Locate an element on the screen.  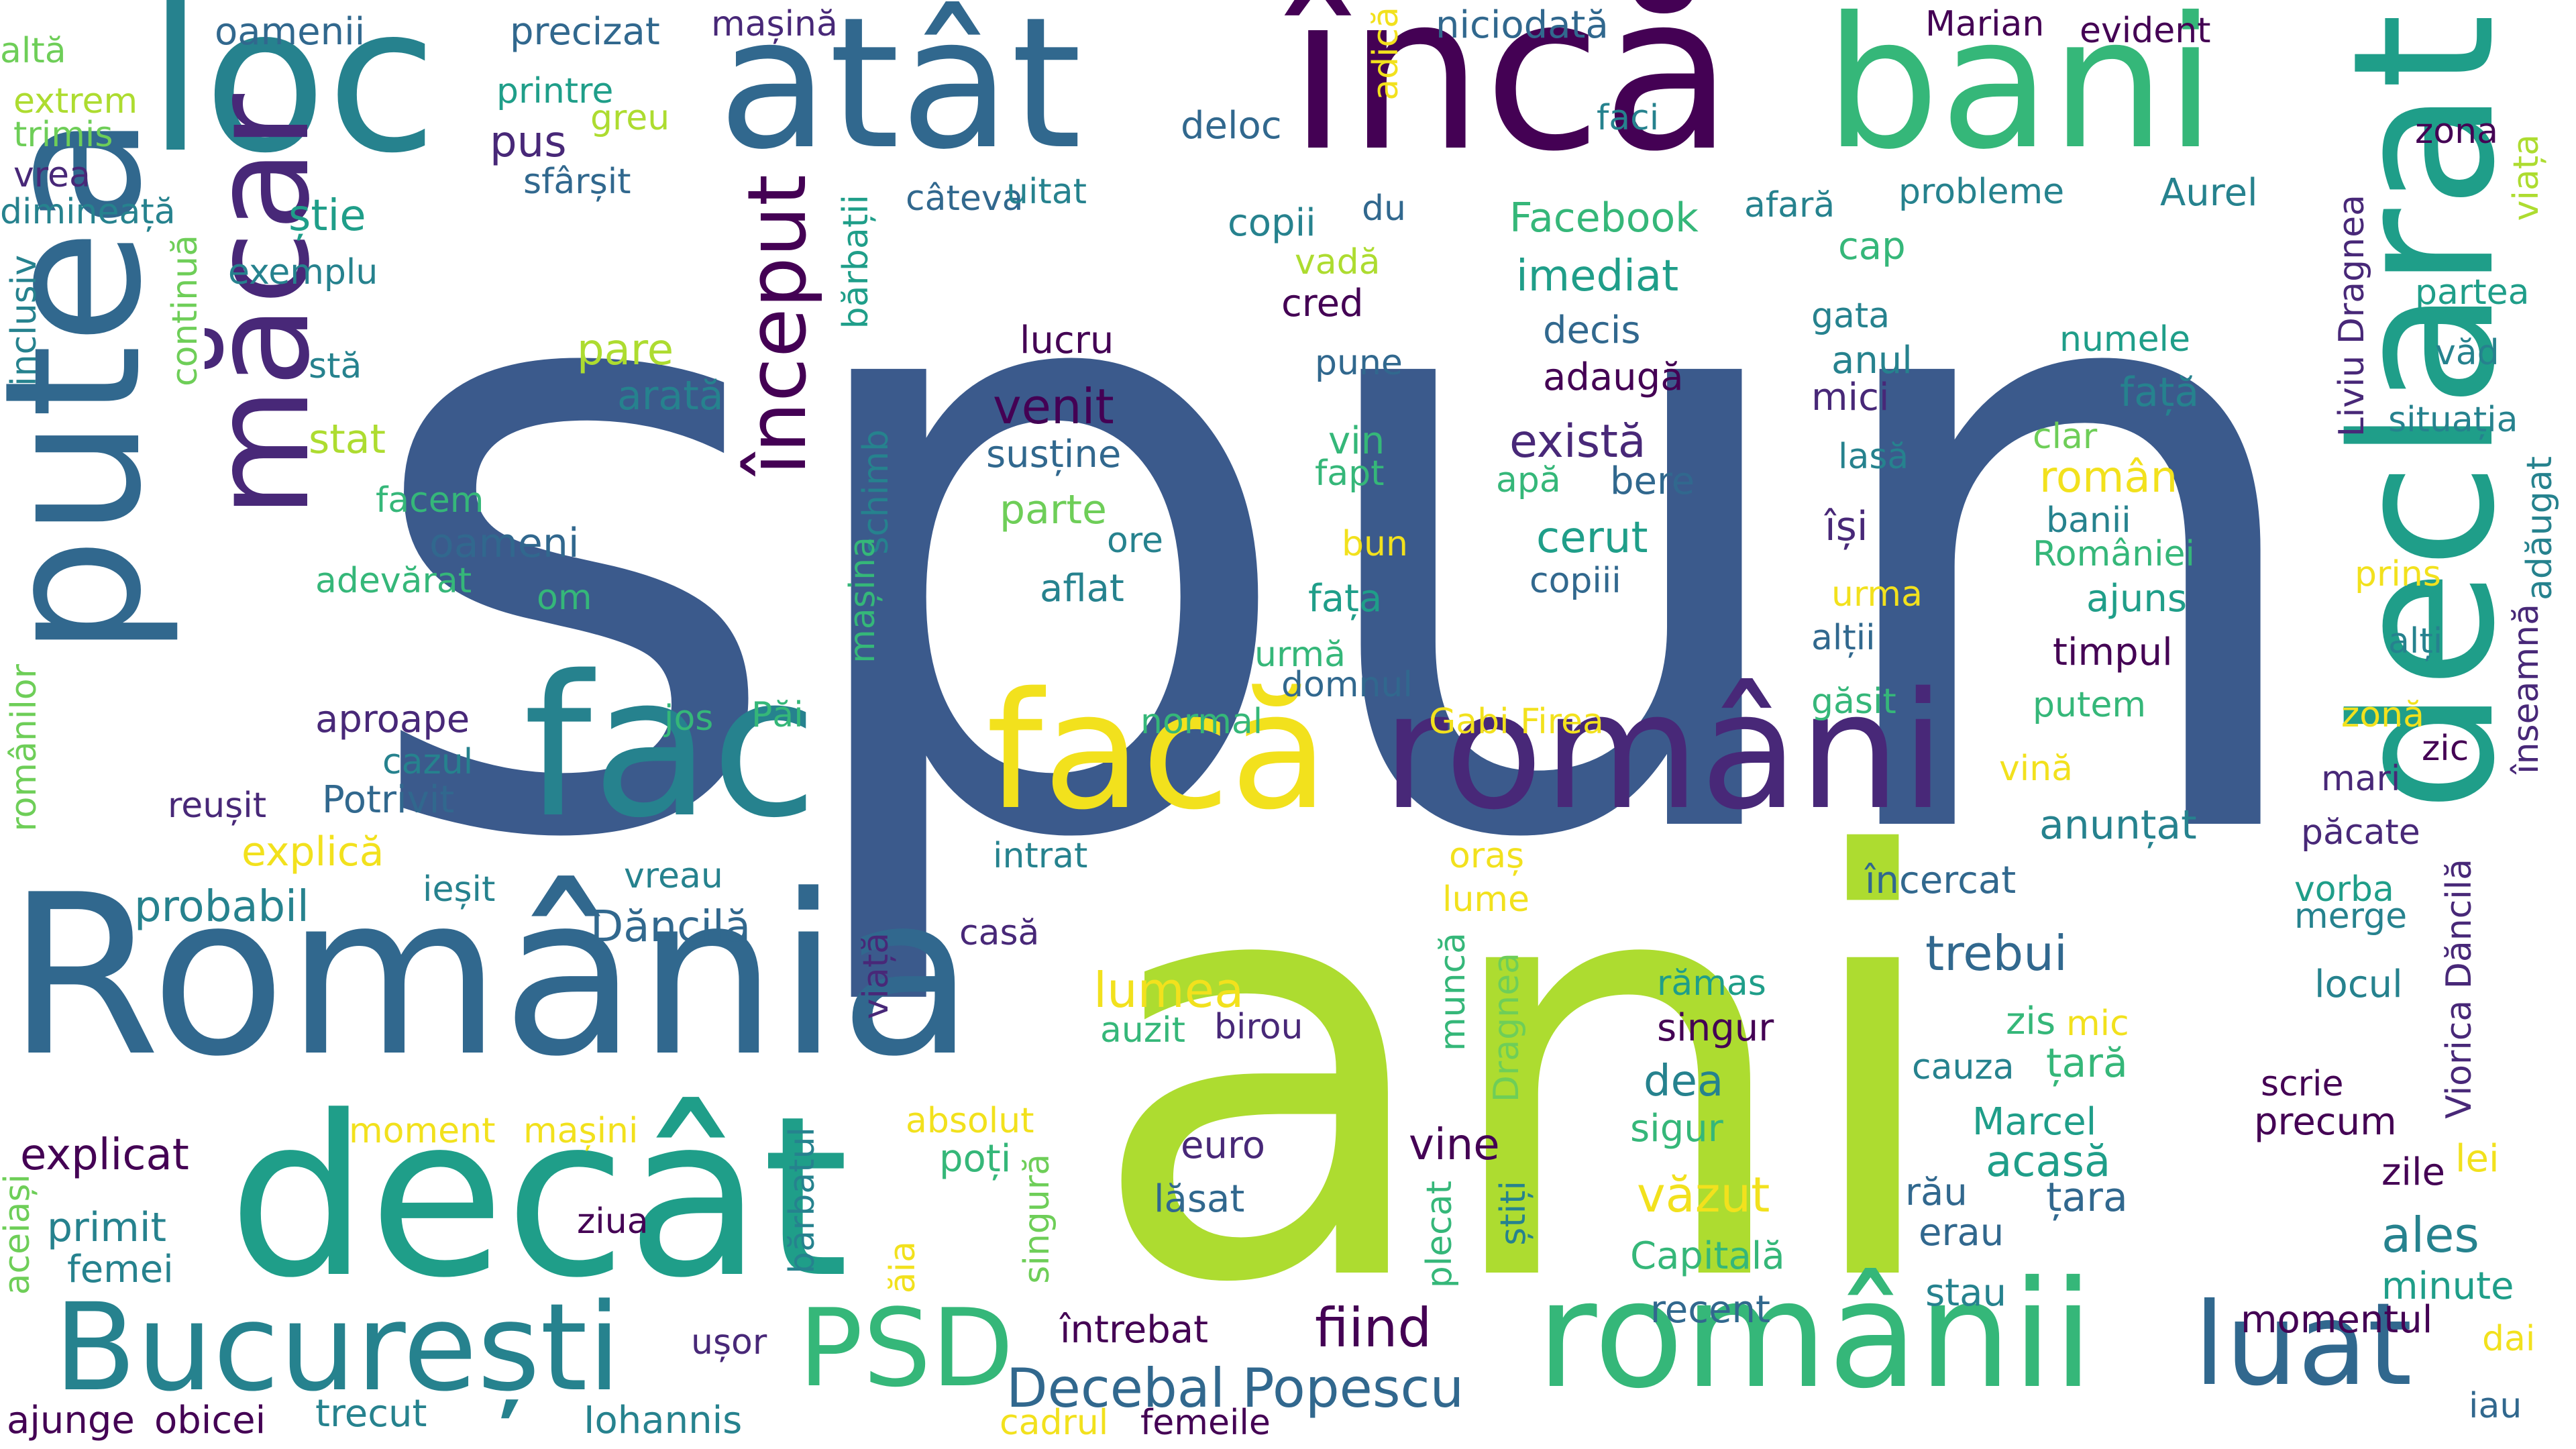
word-probleme: probleme is located at coordinates (1981, 192).